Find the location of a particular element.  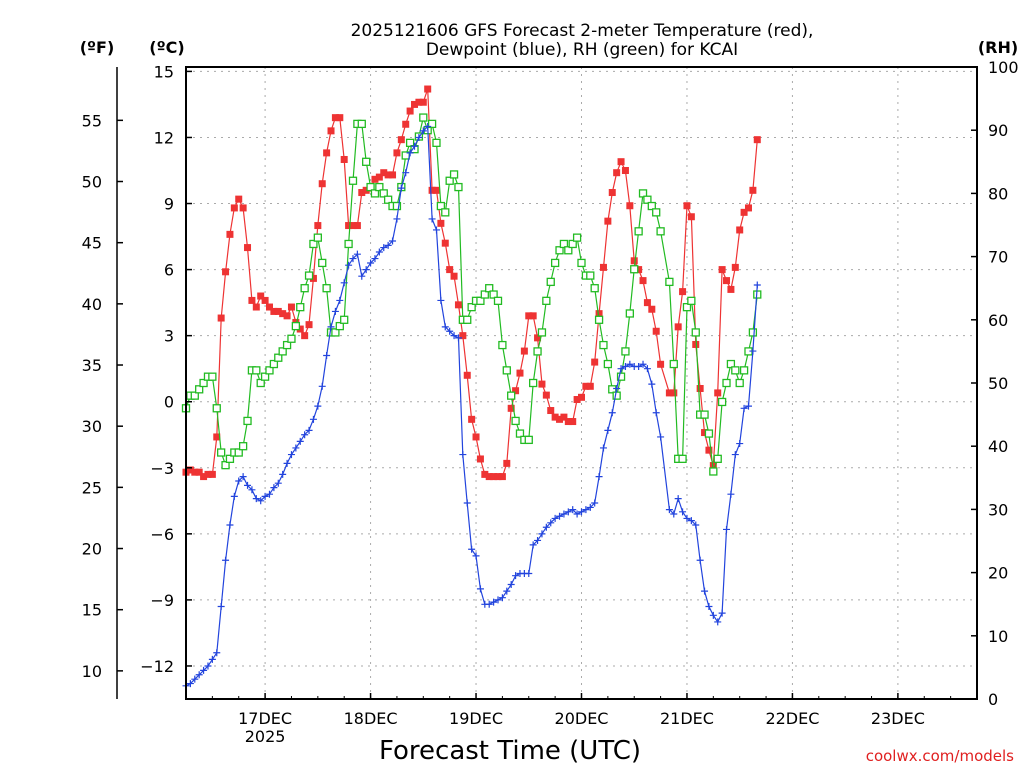

y-tick-label-c: 3 is located at coordinates (169, 336).